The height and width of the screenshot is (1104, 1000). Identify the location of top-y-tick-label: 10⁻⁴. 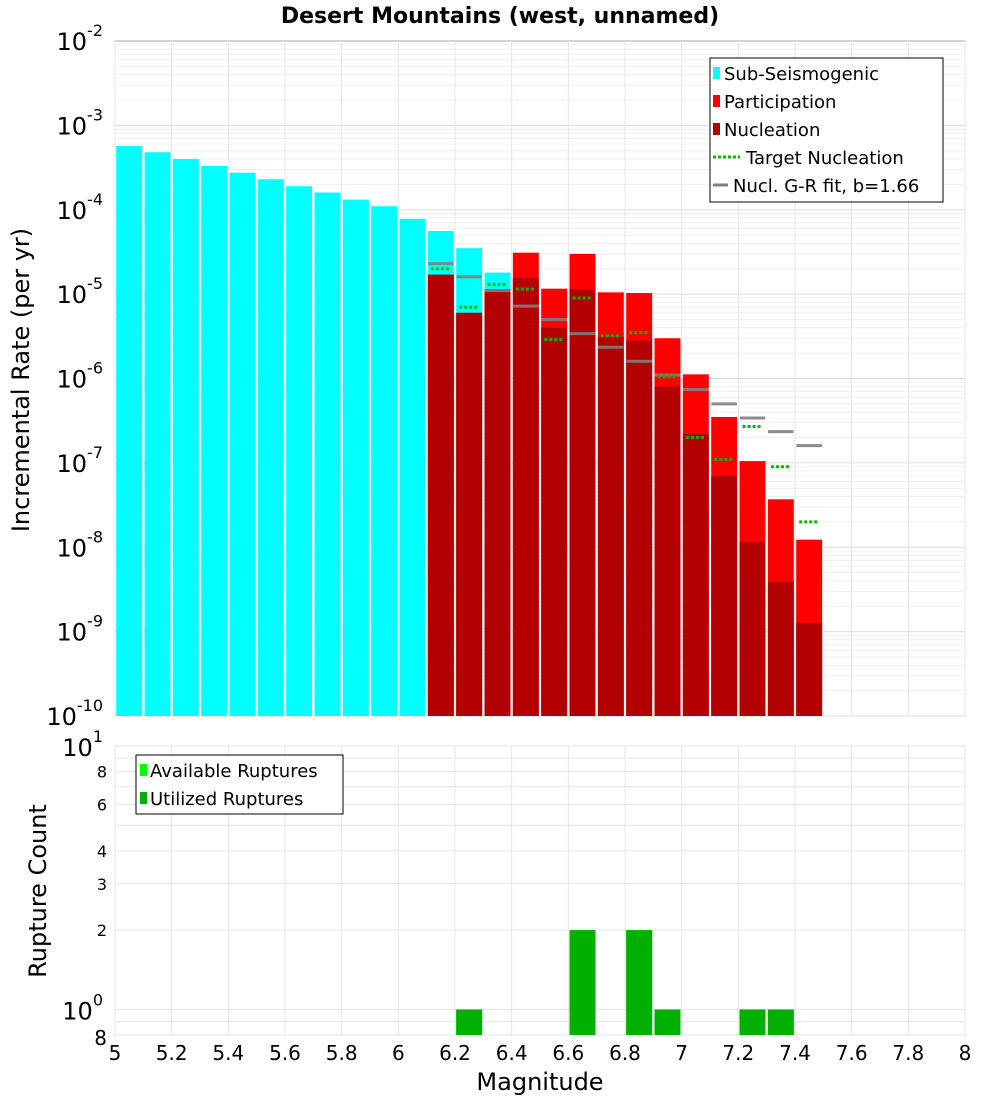
(80, 207).